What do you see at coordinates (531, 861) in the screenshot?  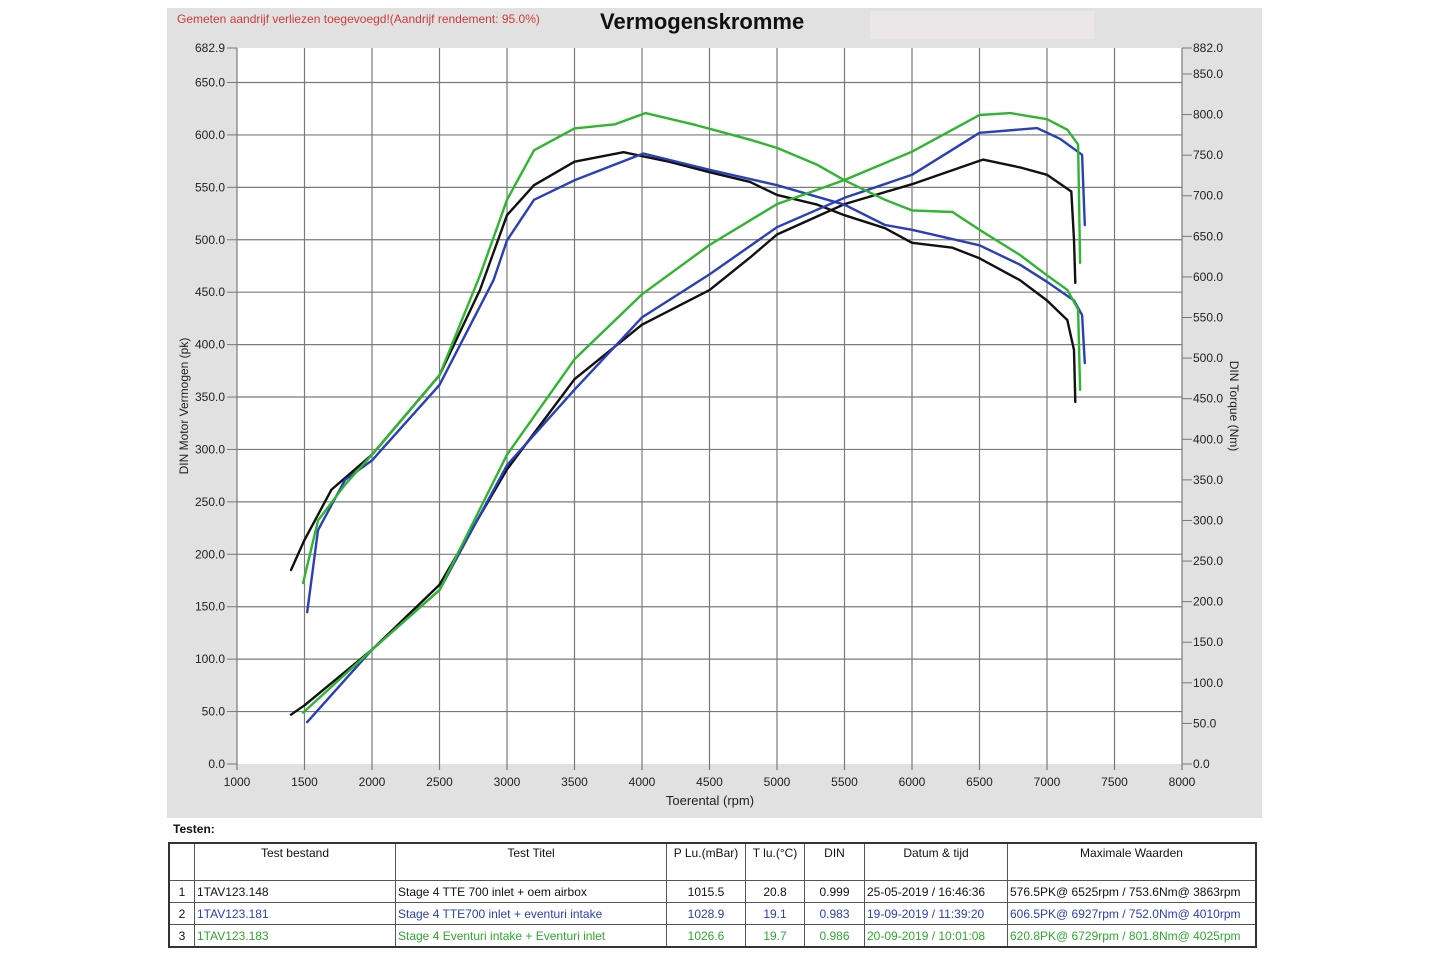 I see `col-test-title: Test Titel` at bounding box center [531, 861].